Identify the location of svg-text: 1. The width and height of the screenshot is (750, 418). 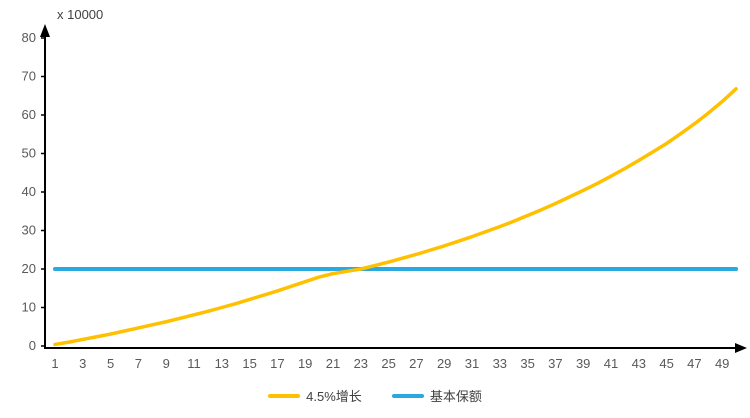
(54, 363).